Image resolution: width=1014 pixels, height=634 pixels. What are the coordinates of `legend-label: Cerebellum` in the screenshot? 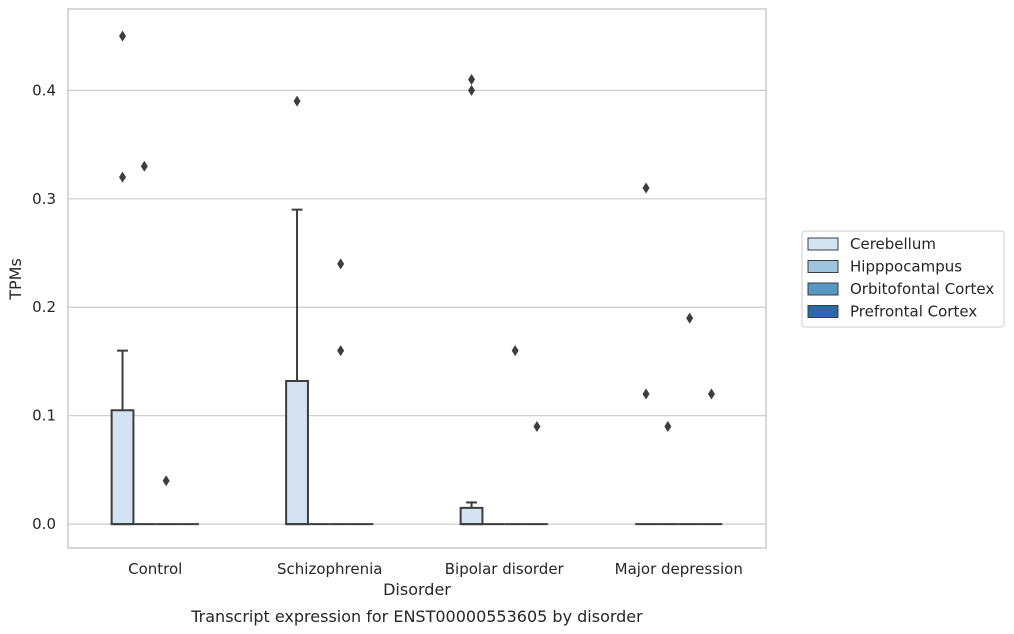 It's located at (893, 244).